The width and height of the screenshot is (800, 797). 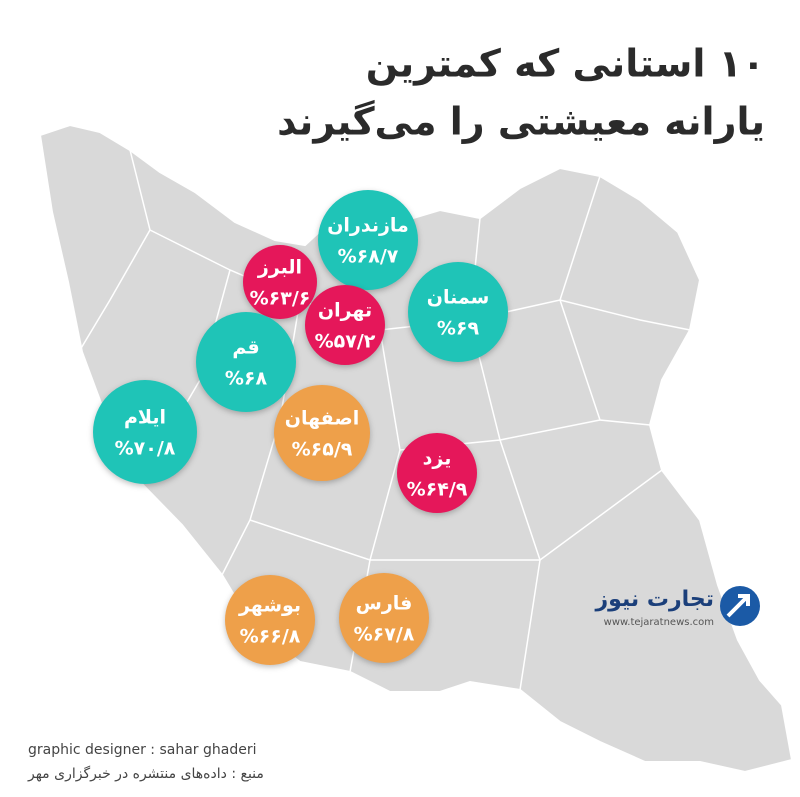 What do you see at coordinates (654, 599) in the screenshot?
I see `logo-name: تجارت نیوز` at bounding box center [654, 599].